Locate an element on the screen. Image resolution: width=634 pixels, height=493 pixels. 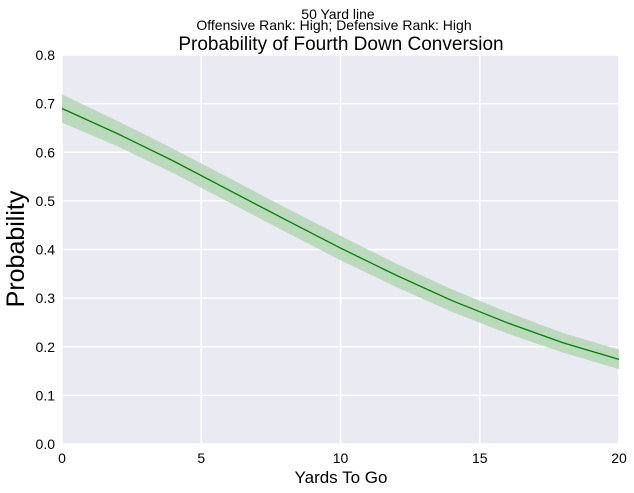
x-tick-labels: 0 5 10 15 20 is located at coordinates (342, 458).